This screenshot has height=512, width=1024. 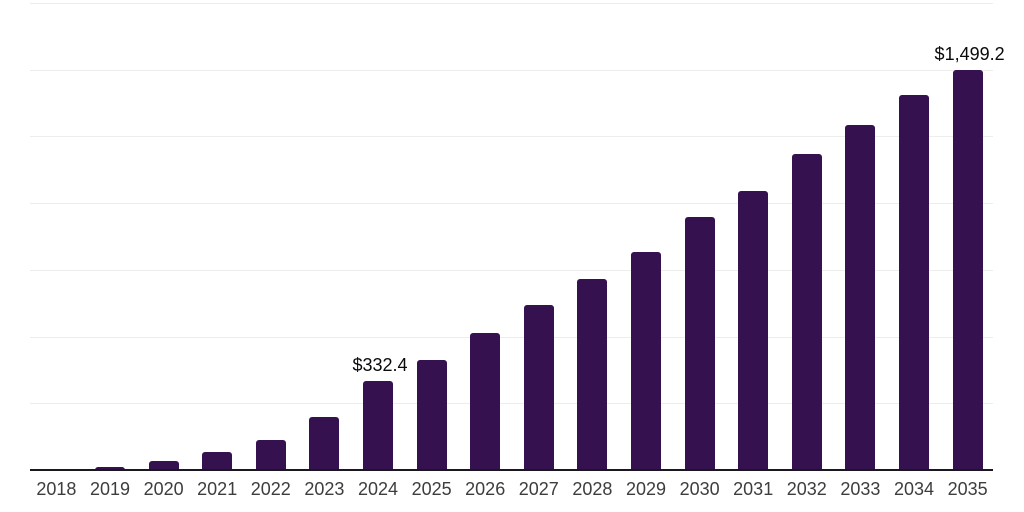 I want to click on bar-2027, so click(x=538, y=387).